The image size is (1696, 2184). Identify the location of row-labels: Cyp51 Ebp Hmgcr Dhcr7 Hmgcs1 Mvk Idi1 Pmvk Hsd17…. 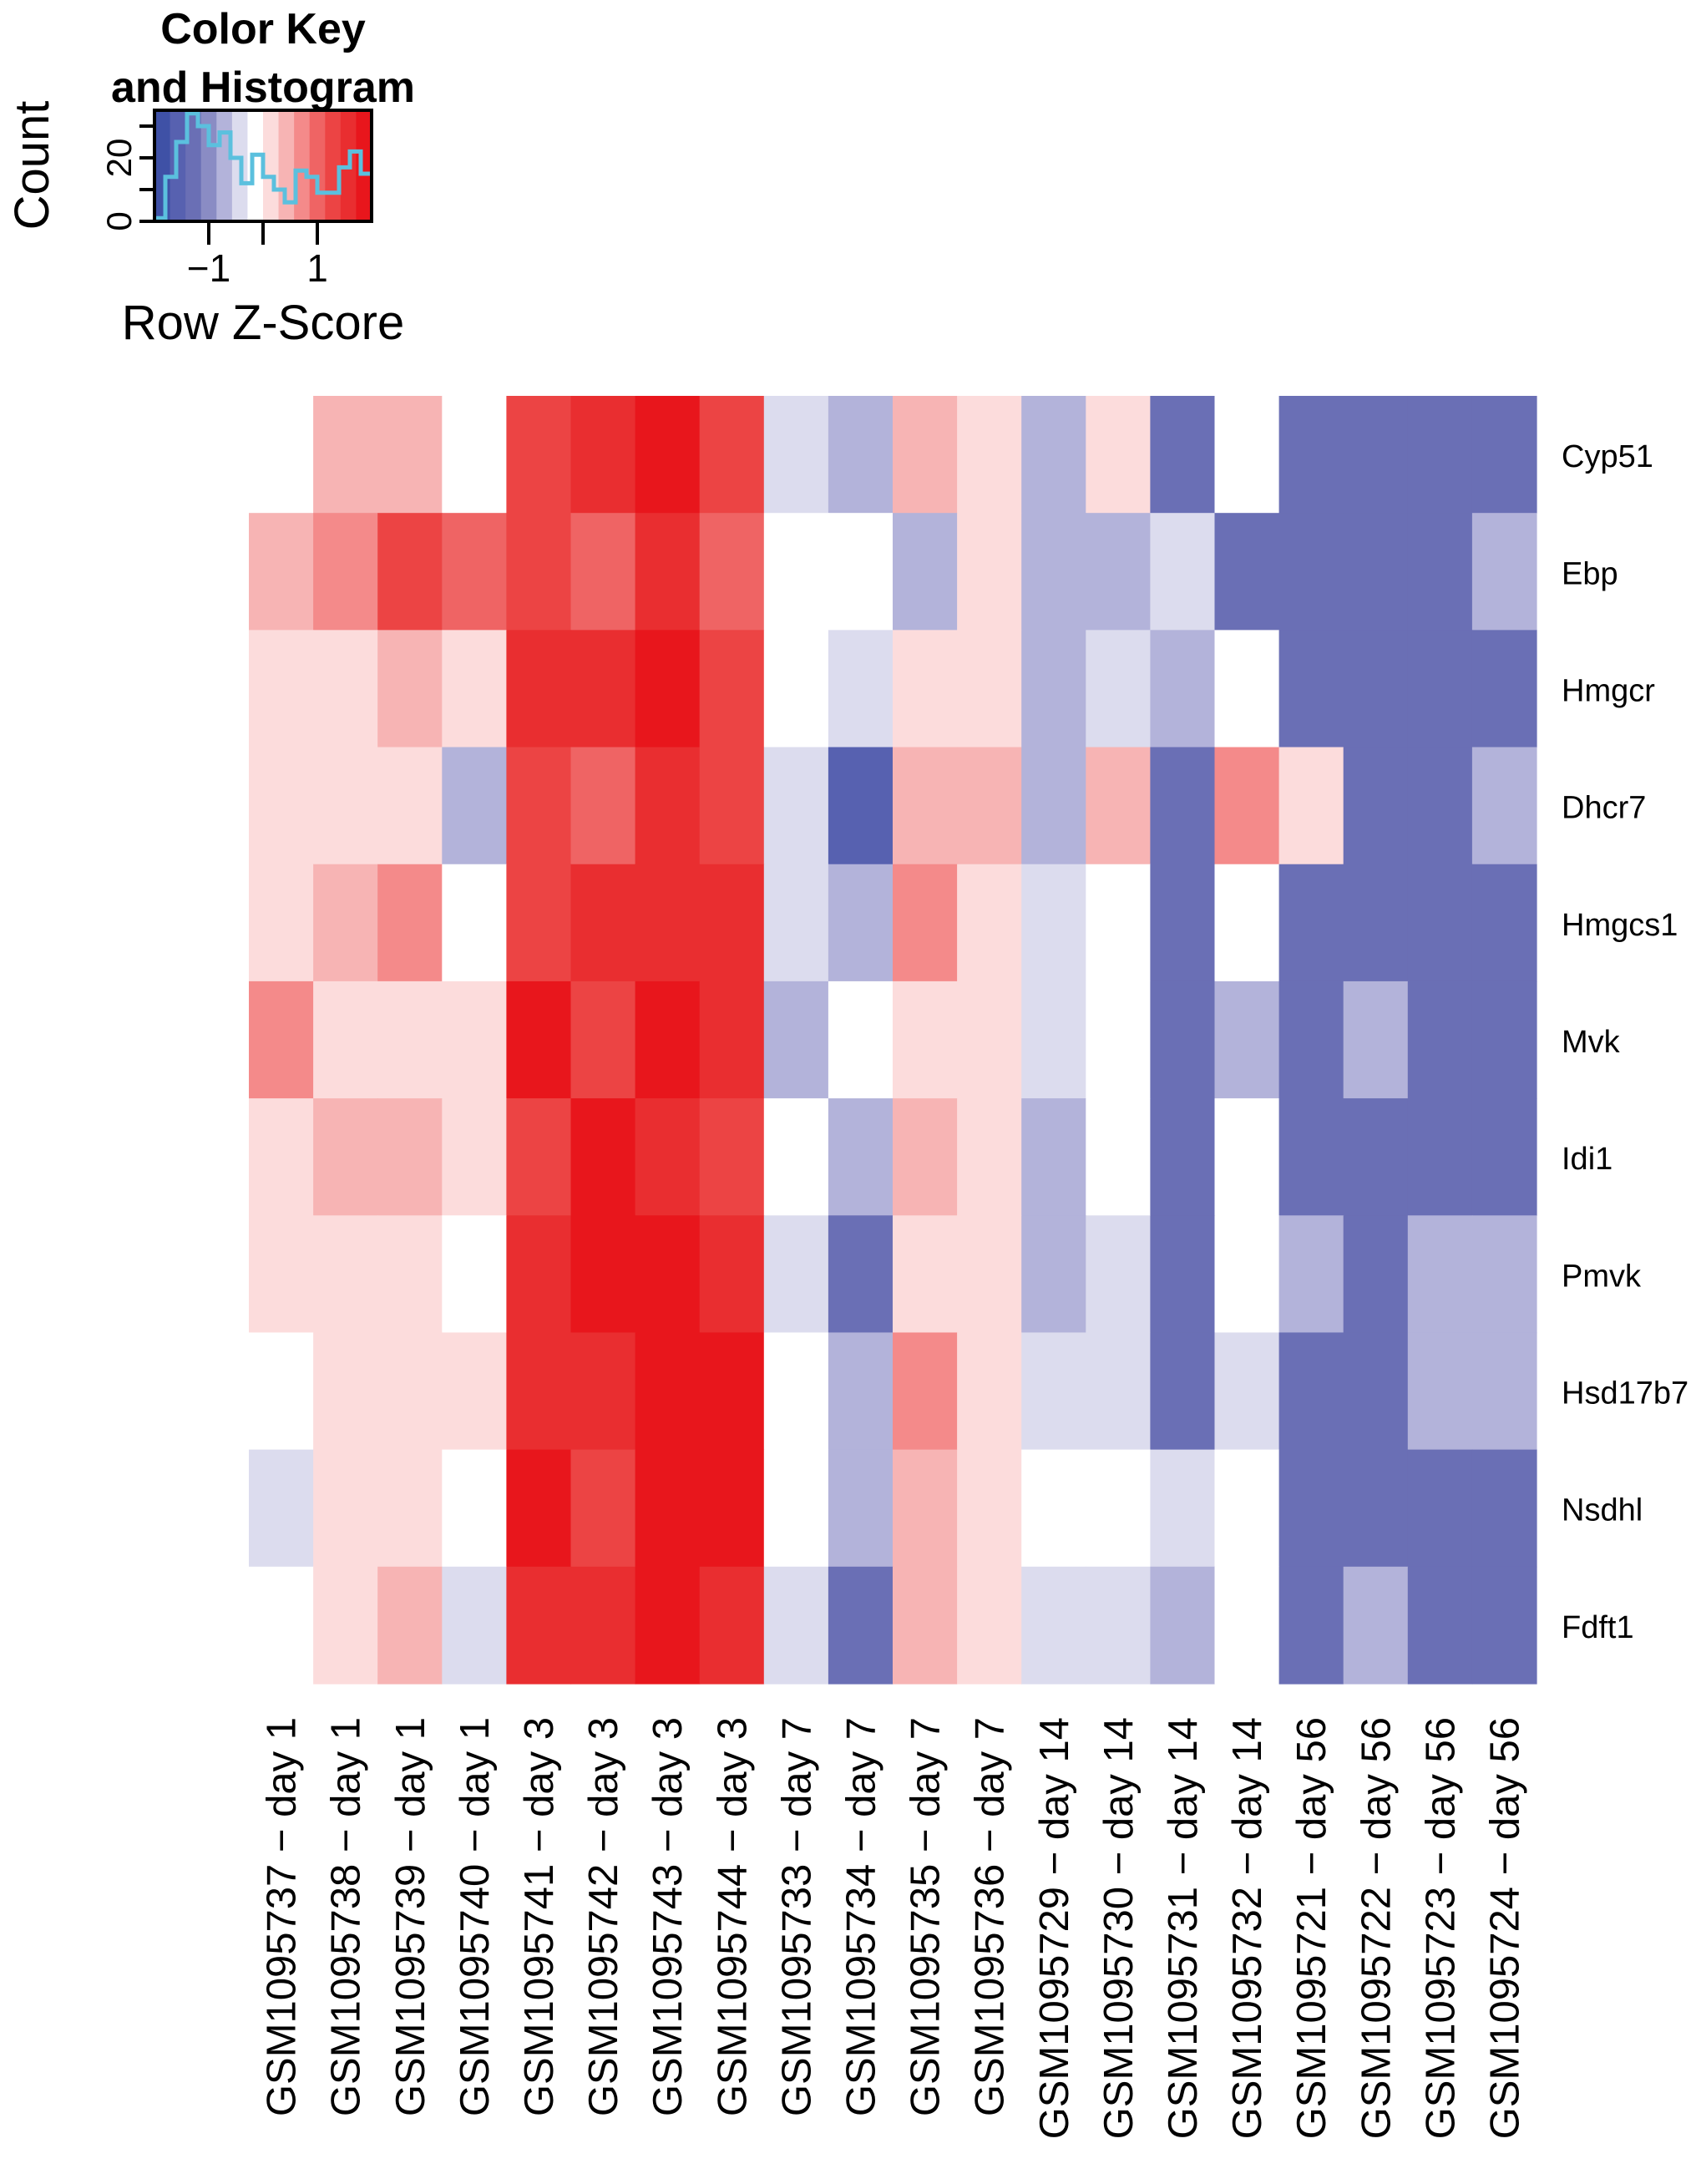
(1625, 1042).